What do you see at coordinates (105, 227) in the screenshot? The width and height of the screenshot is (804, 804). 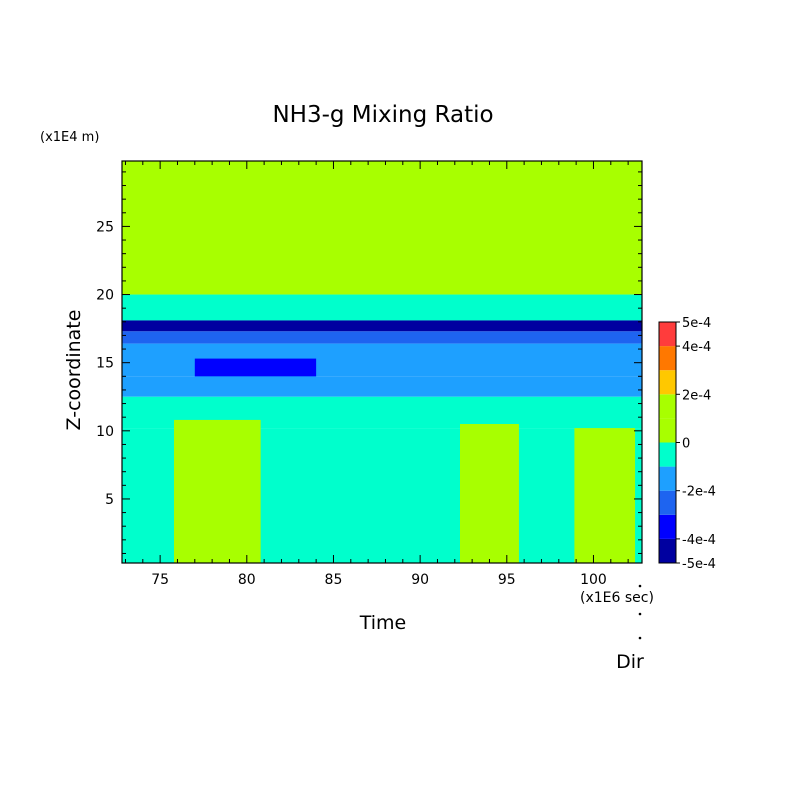 I see `y-tick-label: 25` at bounding box center [105, 227].